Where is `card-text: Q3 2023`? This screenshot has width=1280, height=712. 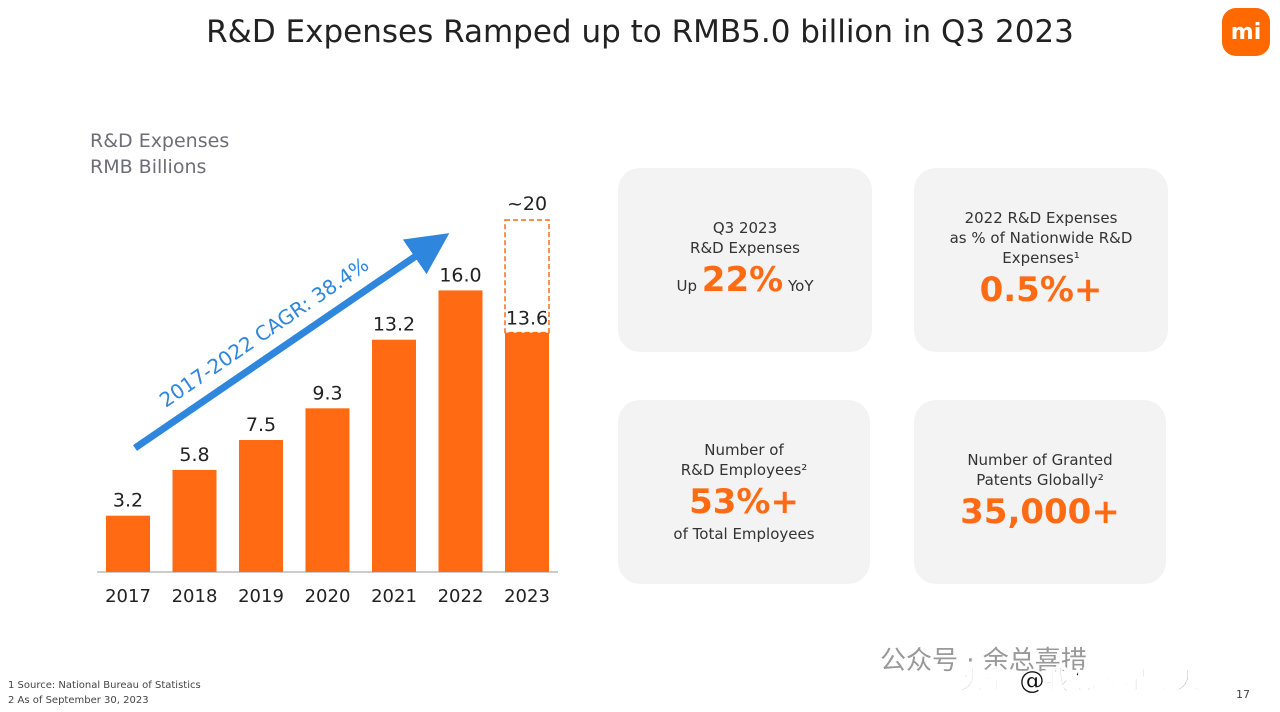 card-text: Q3 2023 is located at coordinates (745, 228).